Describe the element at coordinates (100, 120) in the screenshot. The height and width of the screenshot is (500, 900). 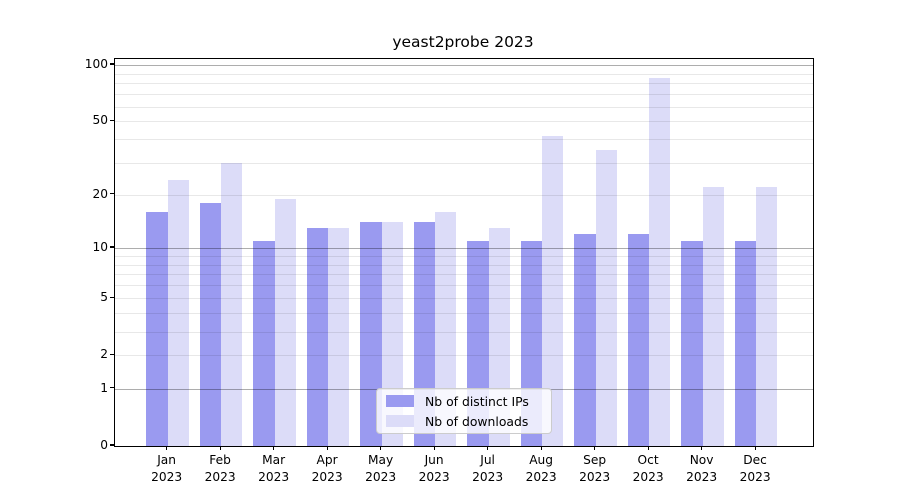
I see `y-tick-label-50: 50` at that location.